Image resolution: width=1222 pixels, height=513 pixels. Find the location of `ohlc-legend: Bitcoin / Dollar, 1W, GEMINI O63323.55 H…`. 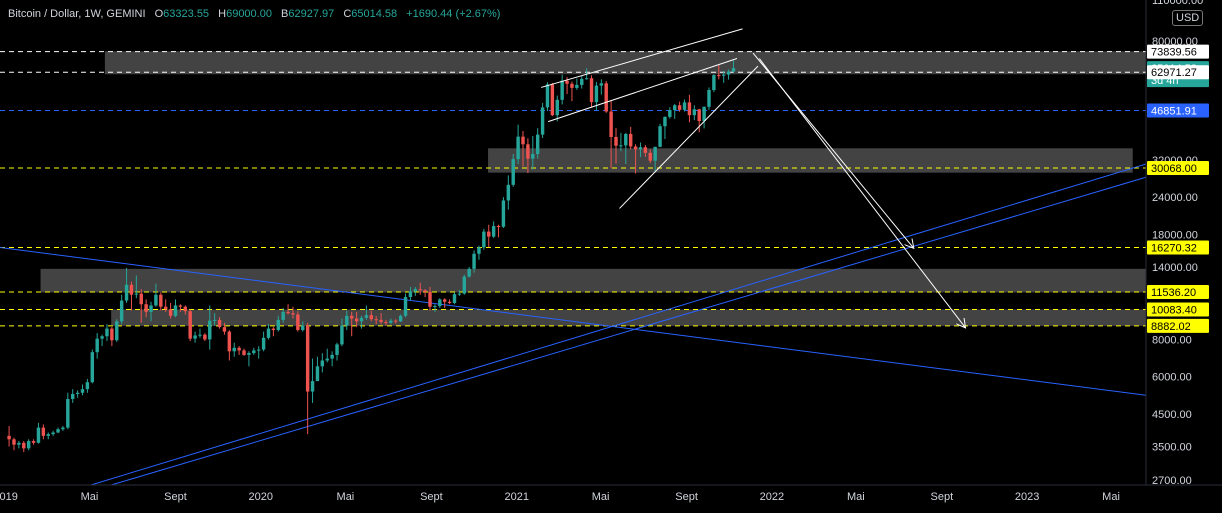

ohlc-legend: Bitcoin / Dollar, 1W, GEMINI O63323.55 H… is located at coordinates (254, 14).